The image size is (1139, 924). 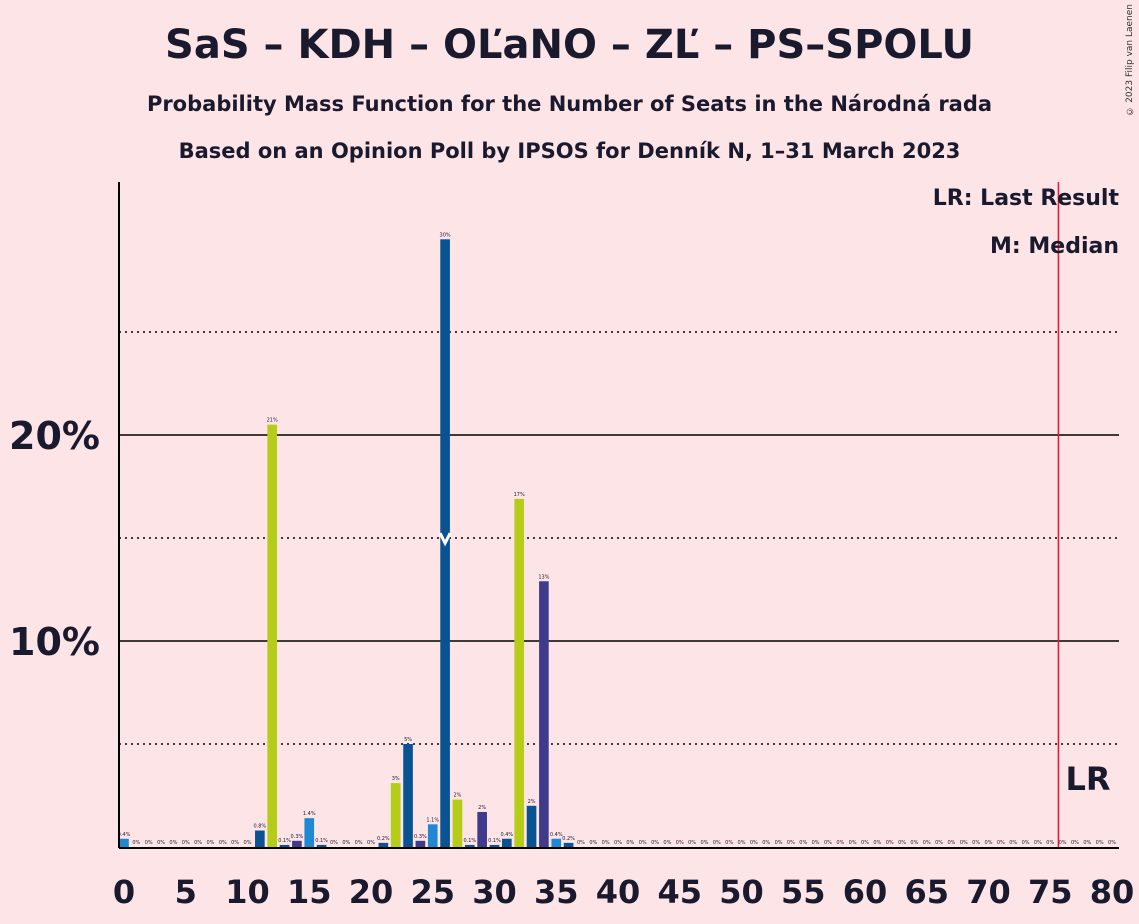 What do you see at coordinates (259, 827) in the screenshot?
I see `bar-label: 0.8%` at bounding box center [259, 827].